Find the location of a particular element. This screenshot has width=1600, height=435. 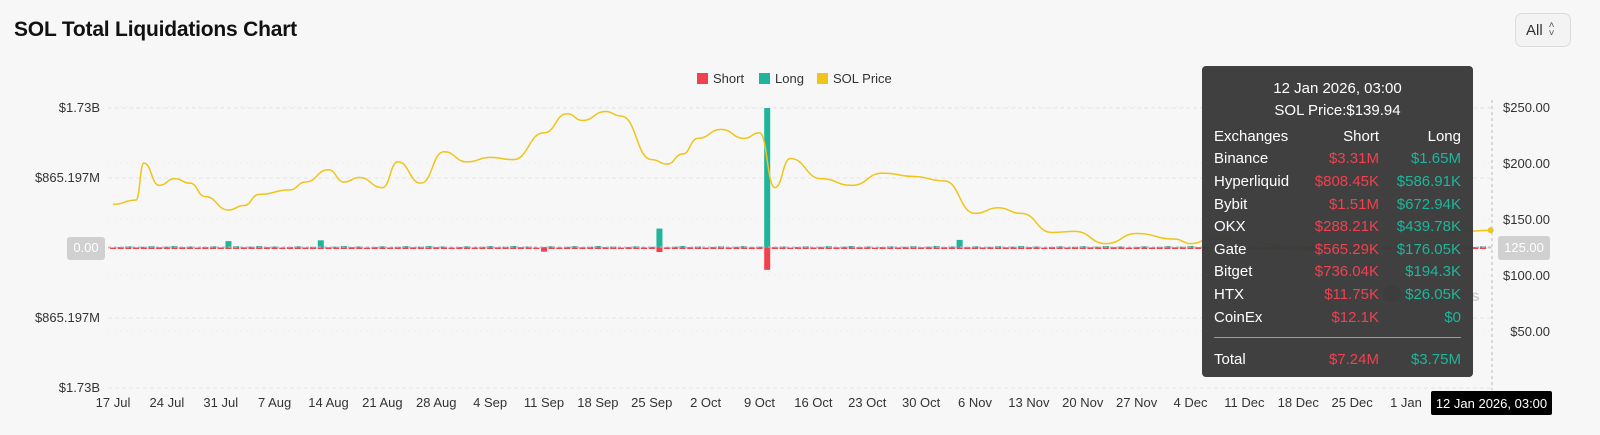

legend-label: Long is located at coordinates (789, 78).